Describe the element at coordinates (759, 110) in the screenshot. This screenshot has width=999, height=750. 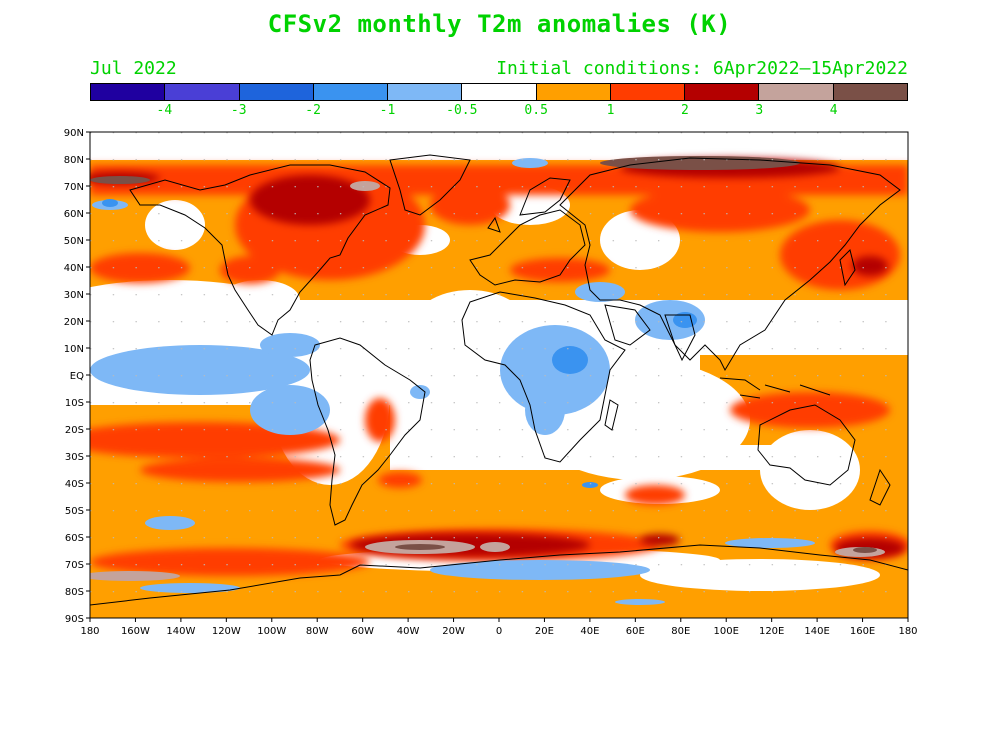
I see `legend-label: 3` at that location.